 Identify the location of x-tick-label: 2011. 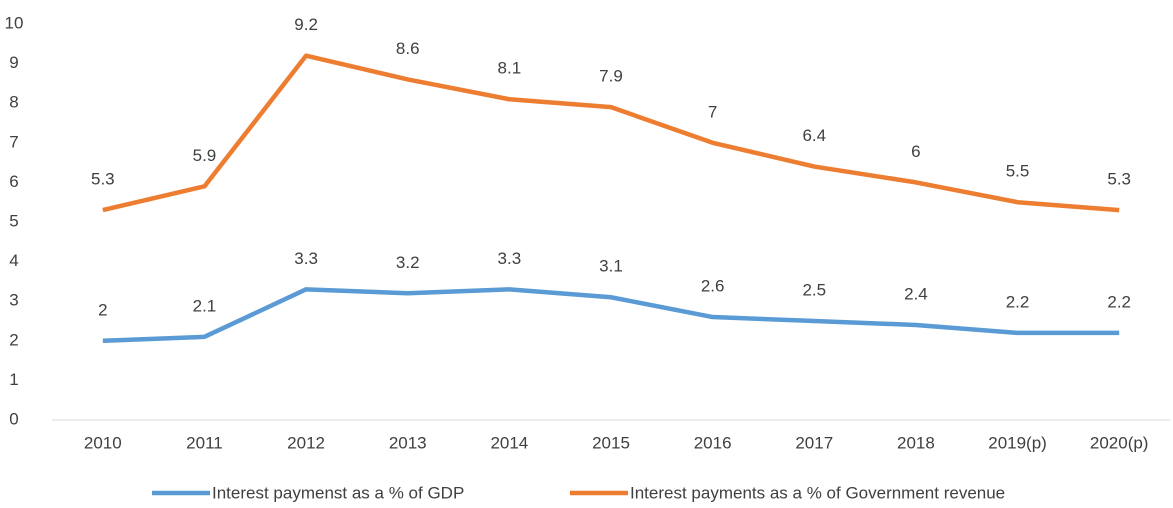
(204, 442).